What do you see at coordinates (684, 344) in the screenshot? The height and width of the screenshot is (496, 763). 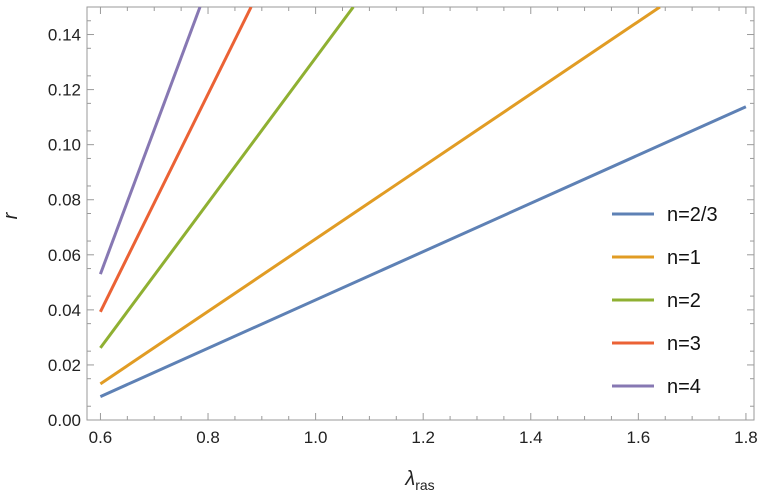 I see `legend-label-3: n=3` at bounding box center [684, 344].